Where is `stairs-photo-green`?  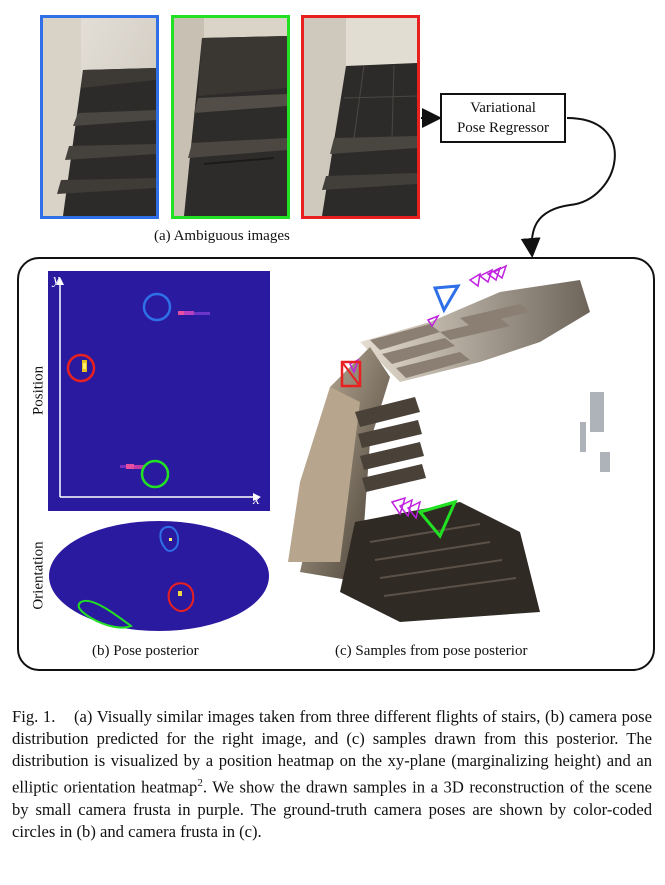
stairs-photo-green is located at coordinates (230, 117).